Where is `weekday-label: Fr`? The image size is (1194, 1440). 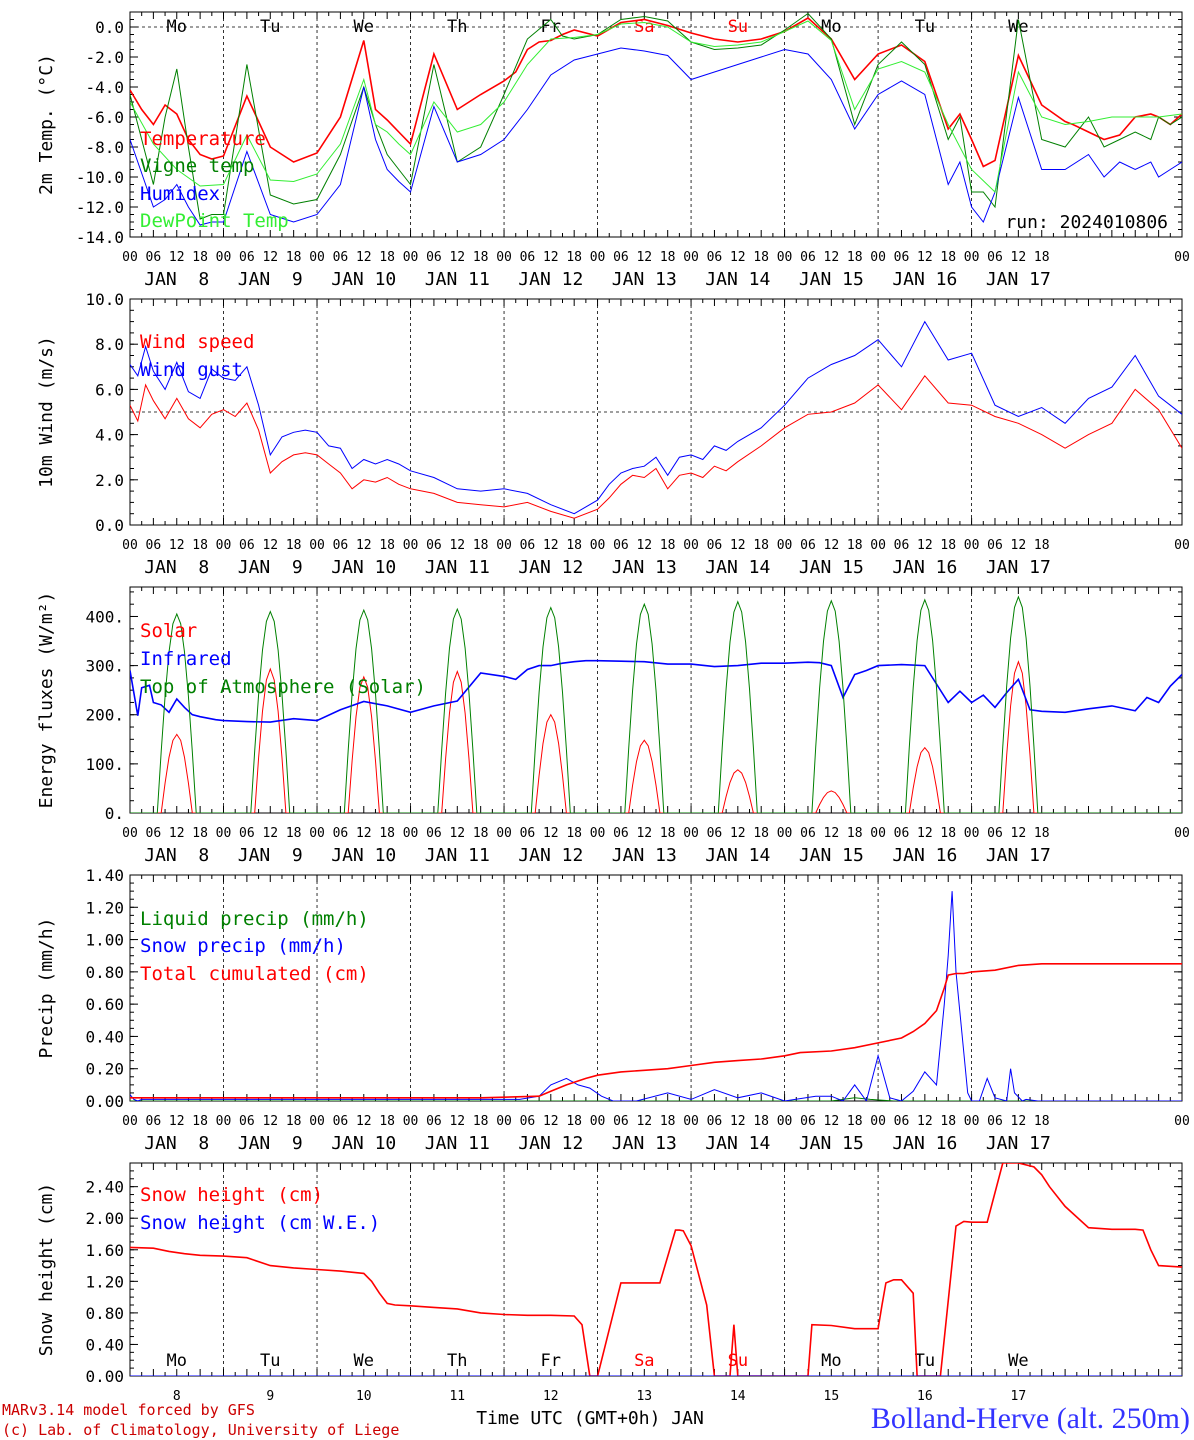 weekday-label: Fr is located at coordinates (551, 27).